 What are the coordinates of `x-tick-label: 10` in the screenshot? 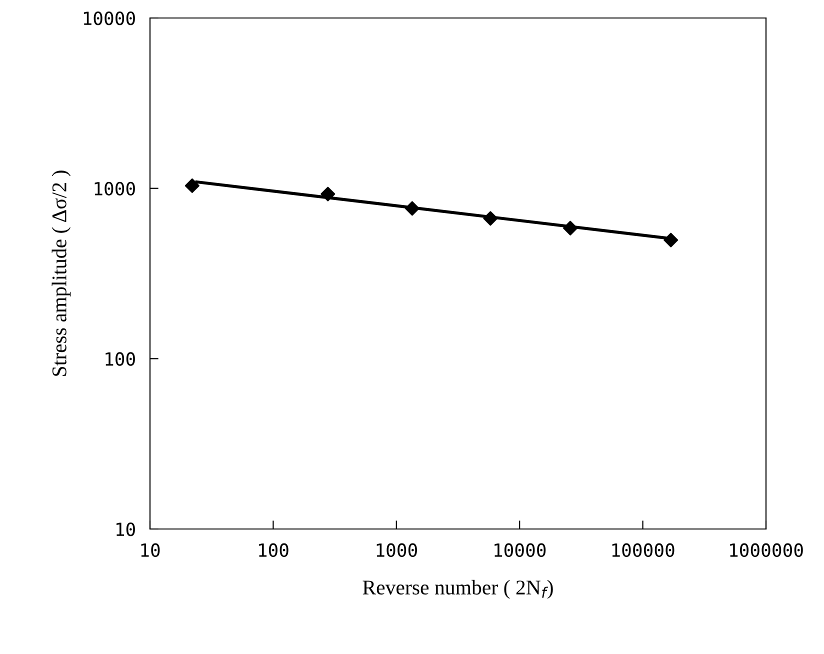 It's located at (150, 550).